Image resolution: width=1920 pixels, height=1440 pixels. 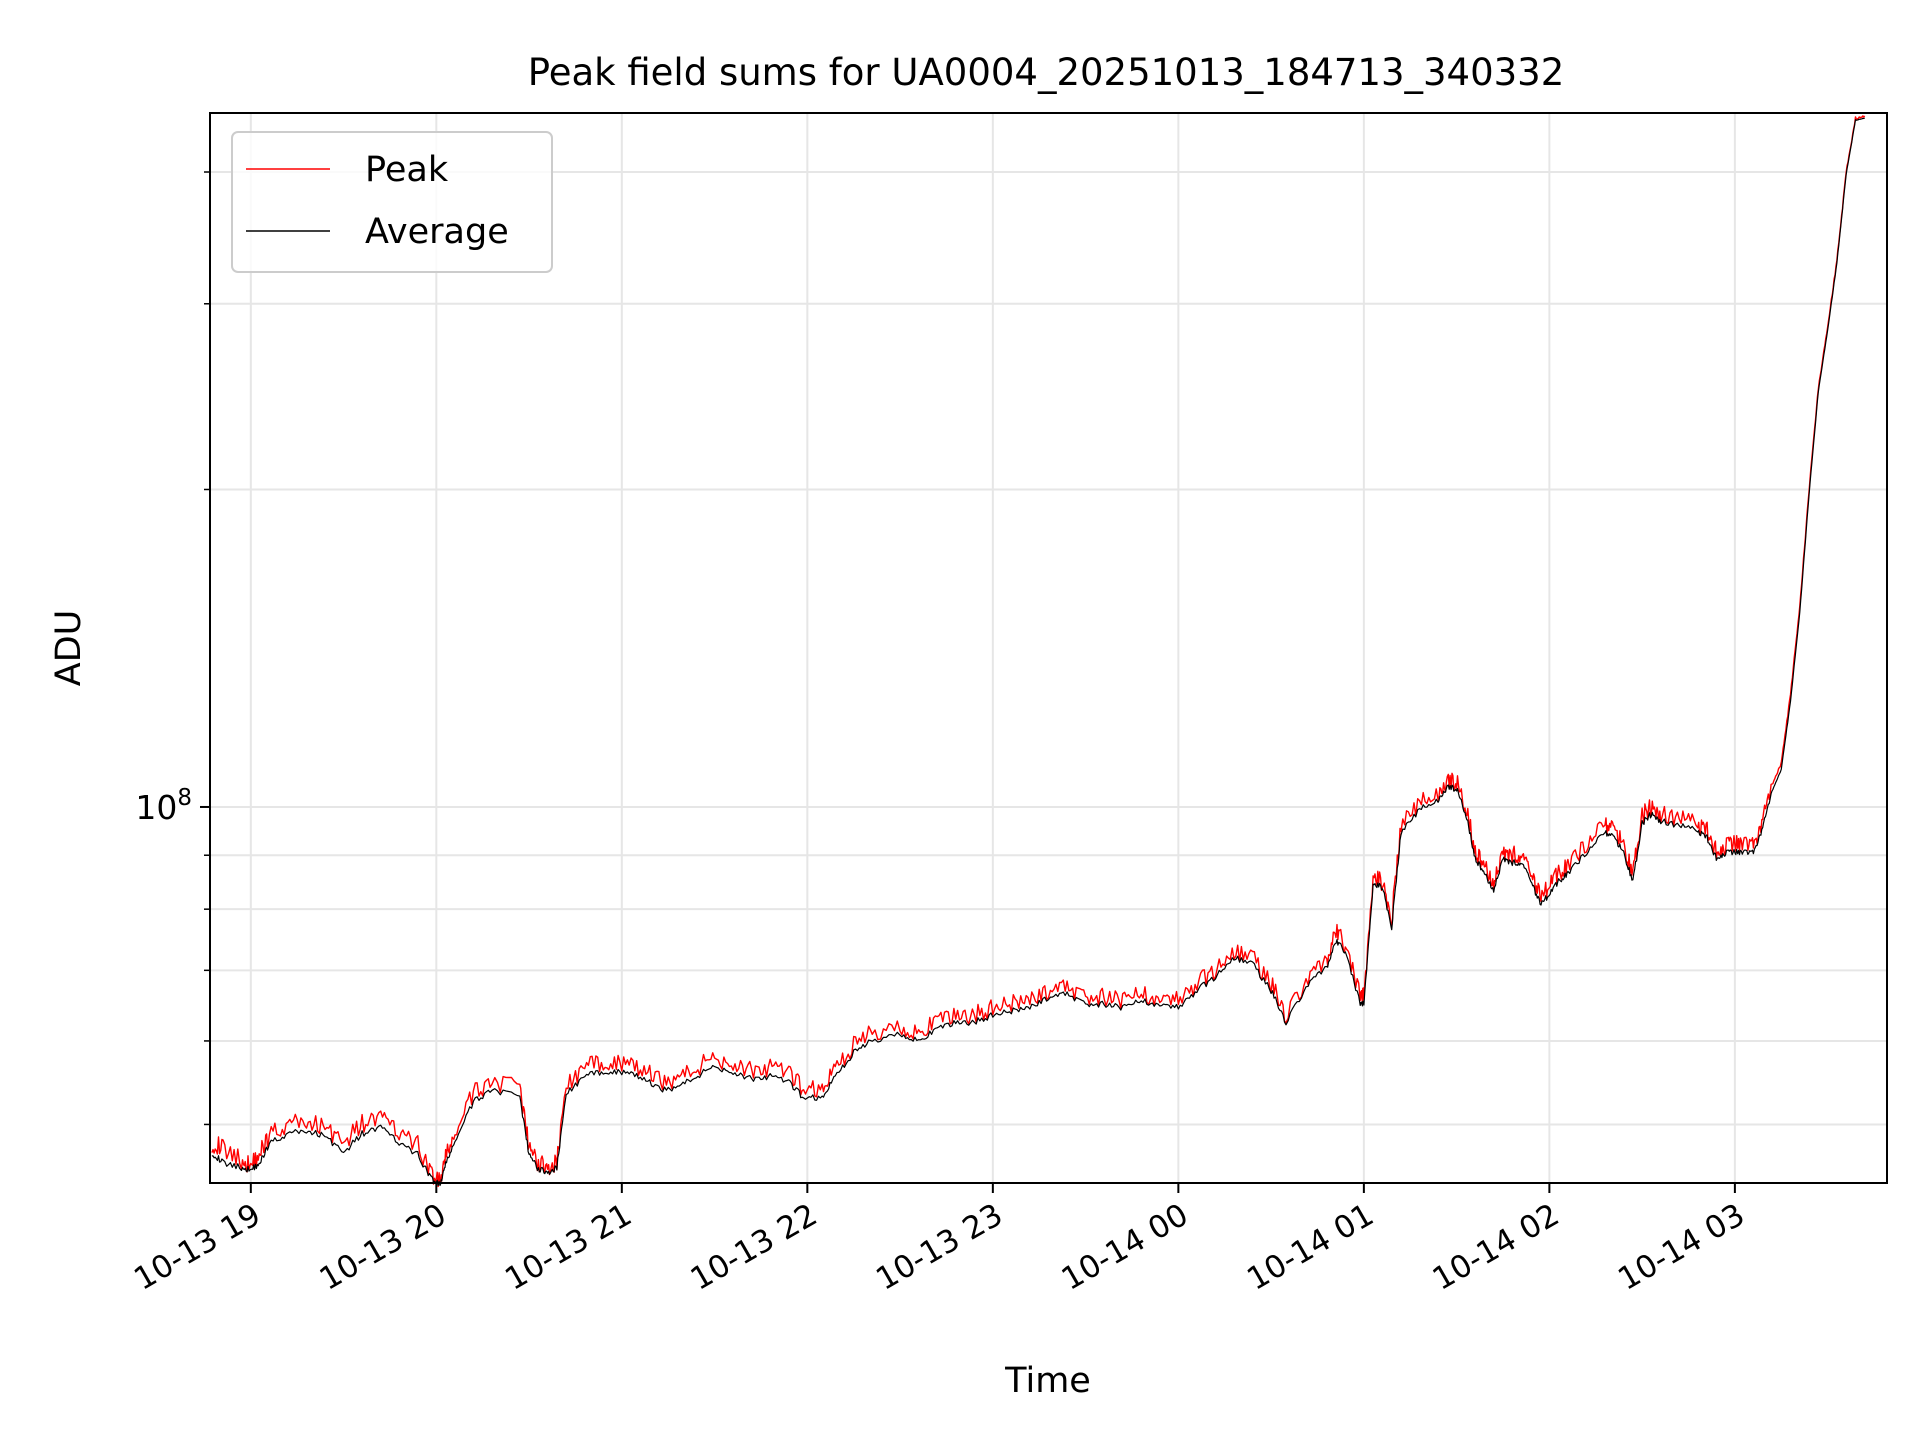 I want to click on x-axis-label: Time, so click(x=1047, y=1381).